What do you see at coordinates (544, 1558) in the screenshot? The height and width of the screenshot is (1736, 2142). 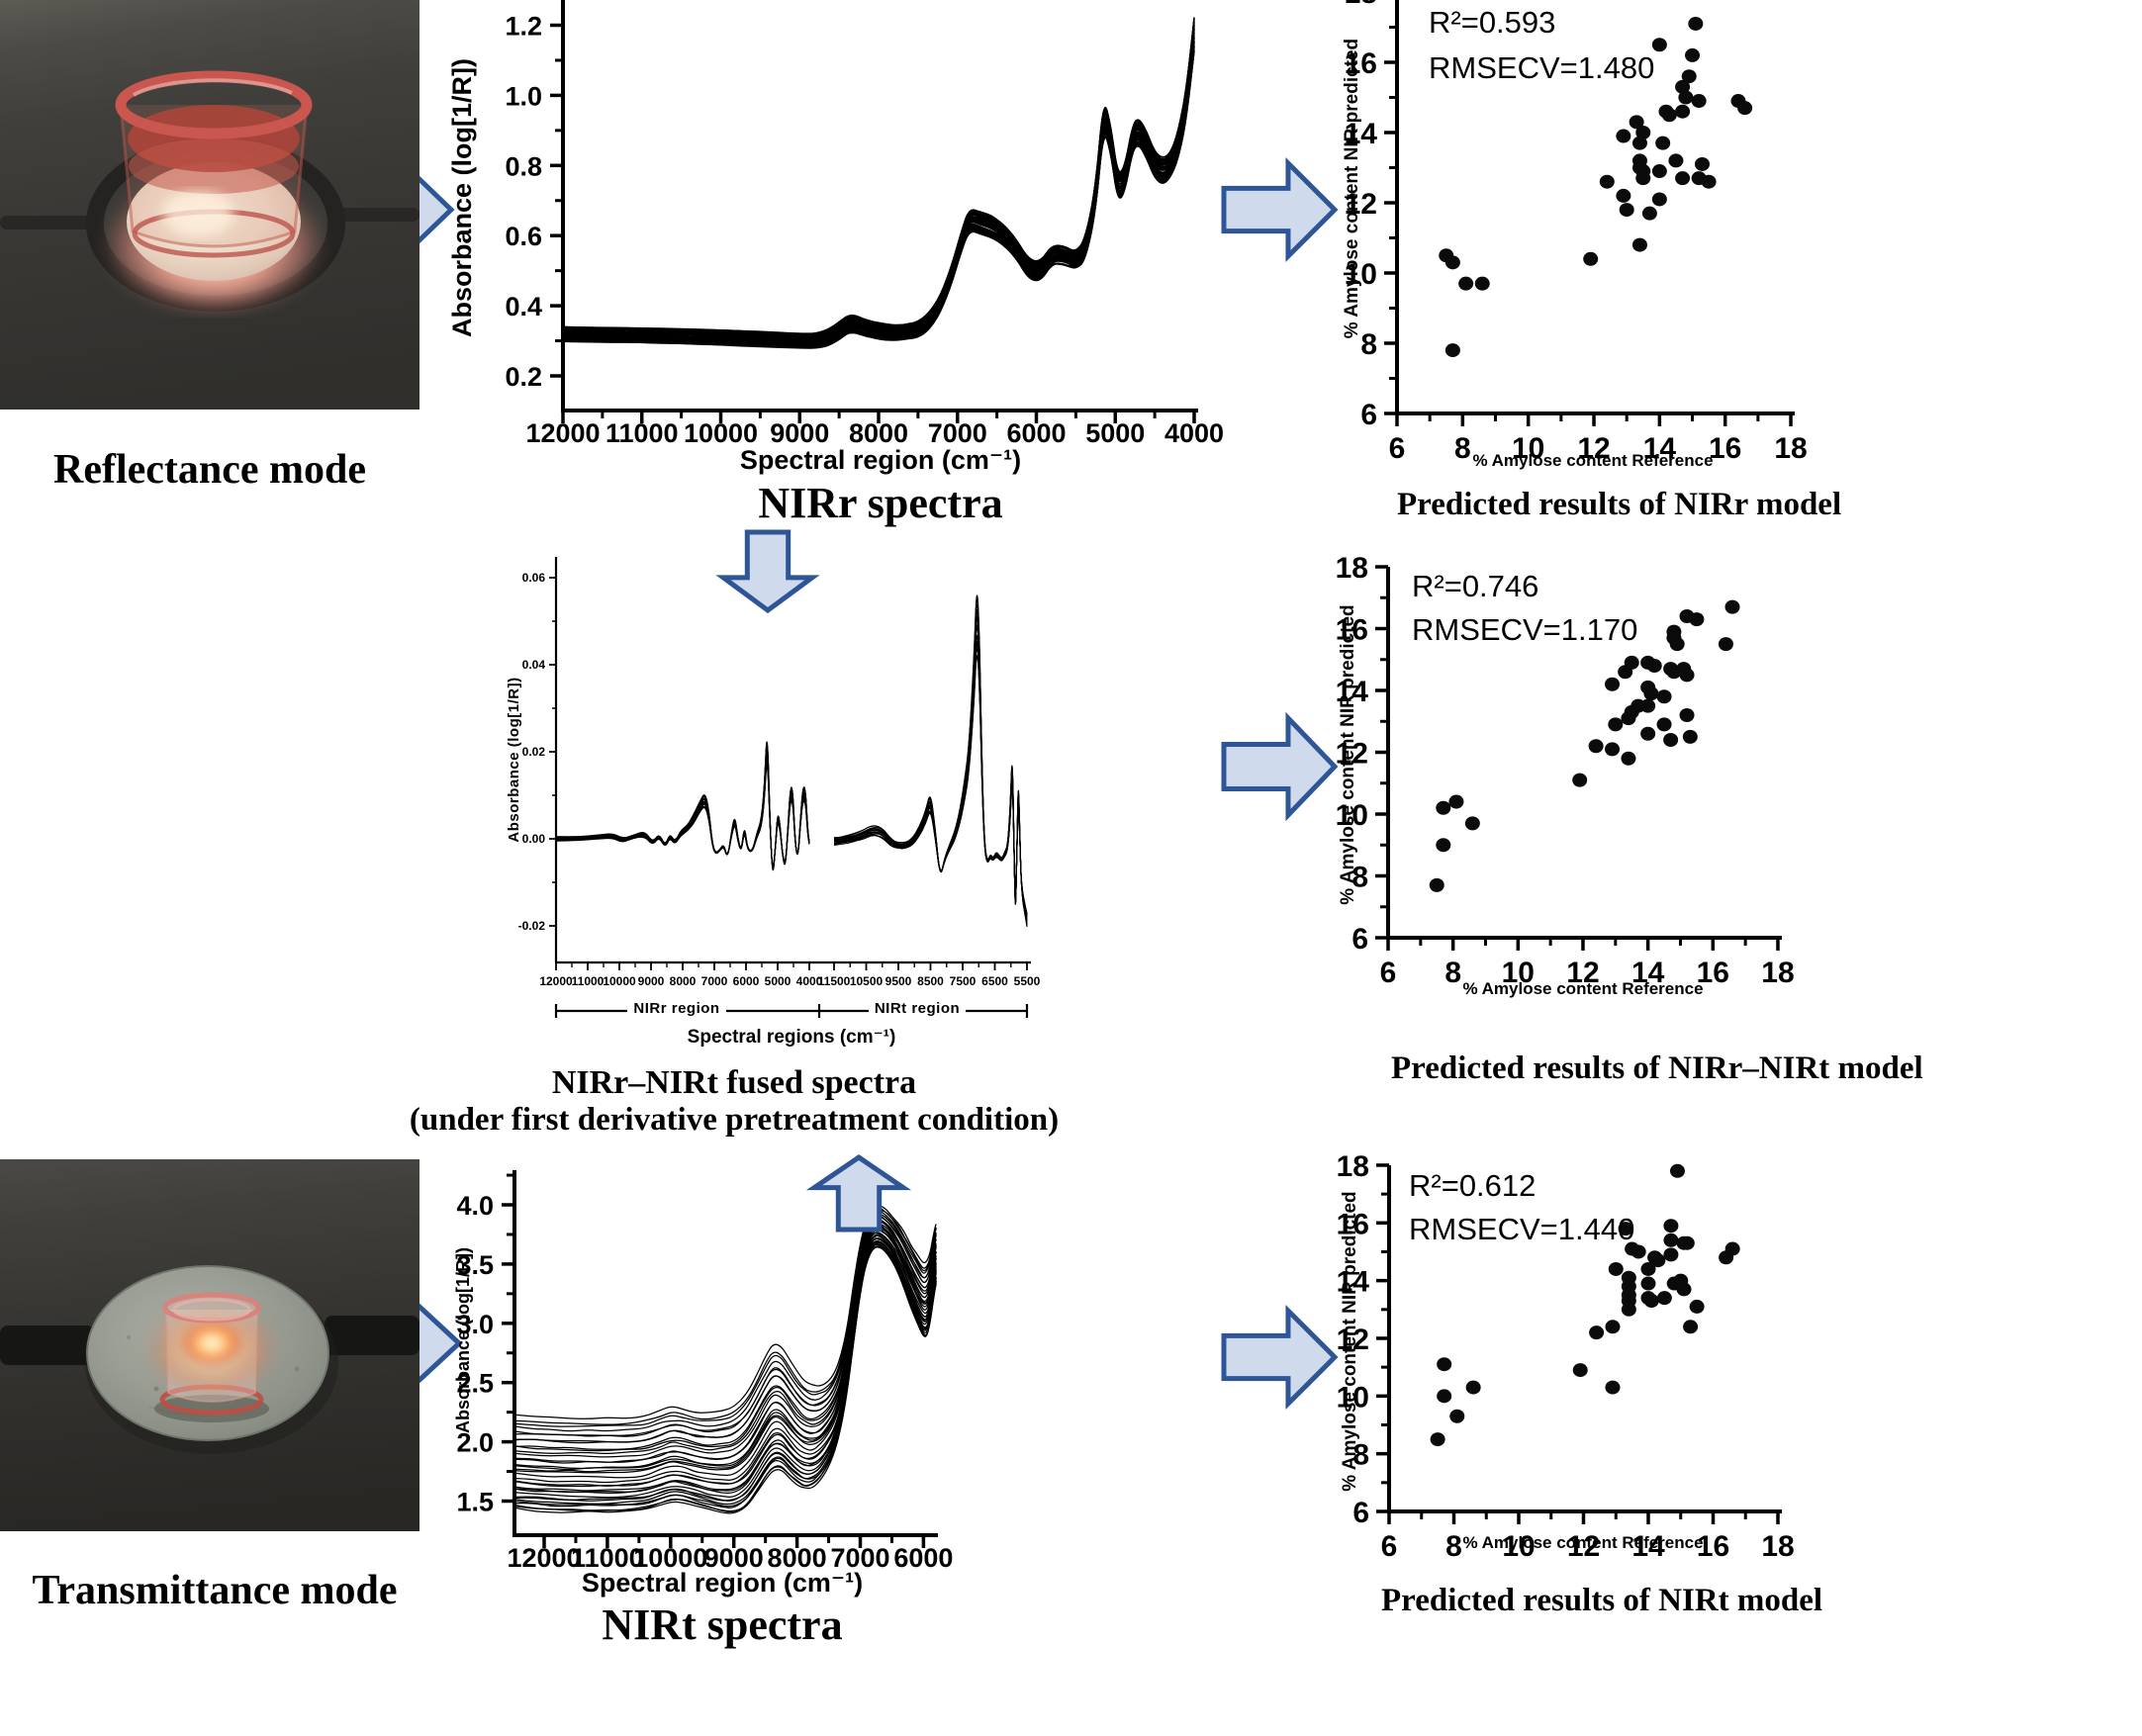 I see `svg-text: 12000` at bounding box center [544, 1558].